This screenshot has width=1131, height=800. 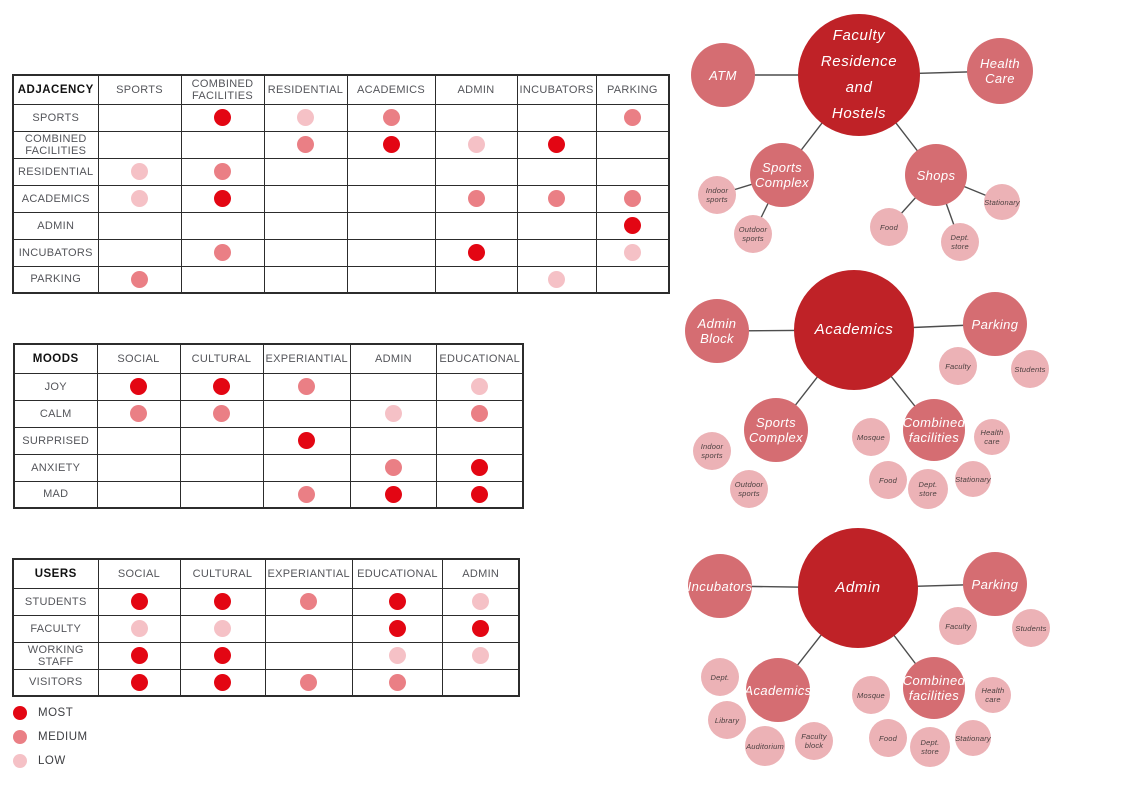 I want to click on bubble-label-line: Complex, so click(x=782, y=182).